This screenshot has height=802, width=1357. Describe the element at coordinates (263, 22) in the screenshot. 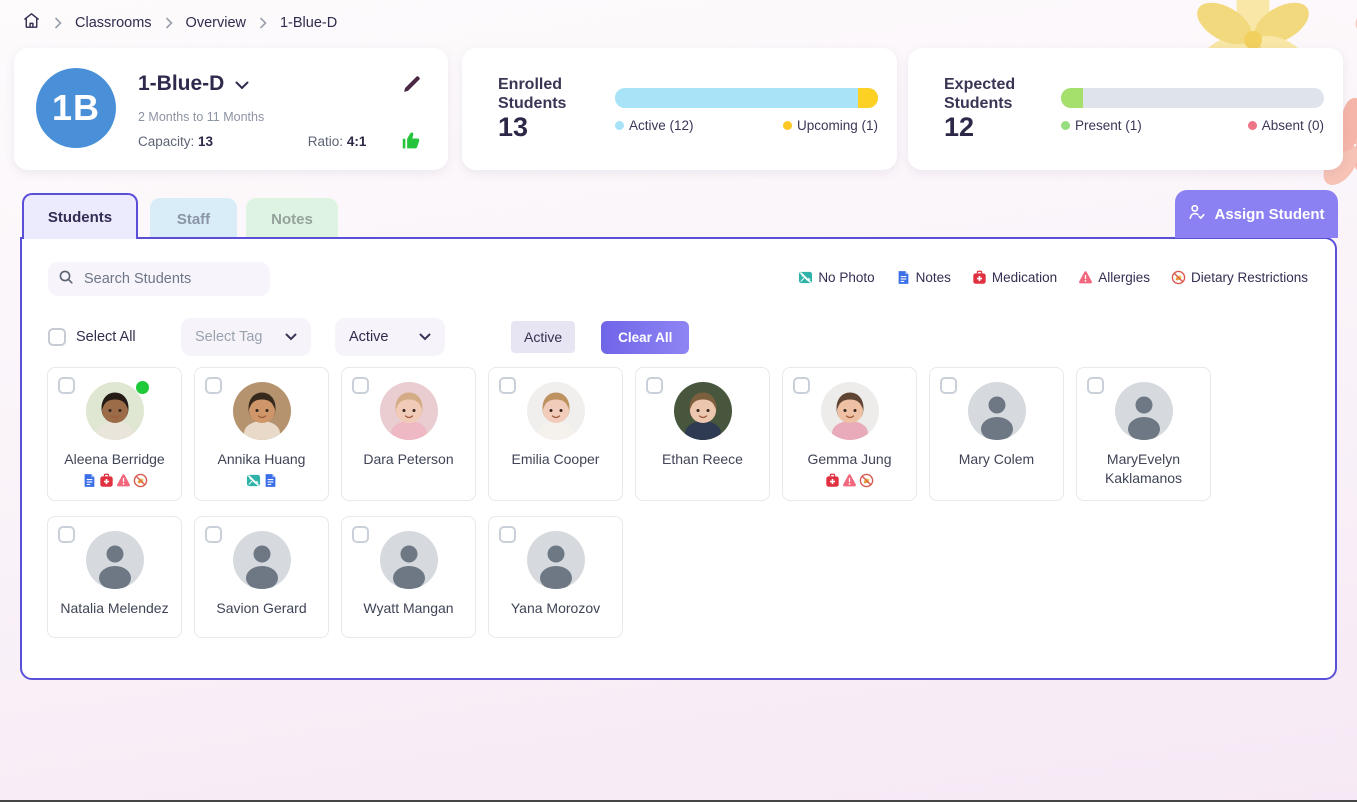

I see `chevron-right-icon` at that location.